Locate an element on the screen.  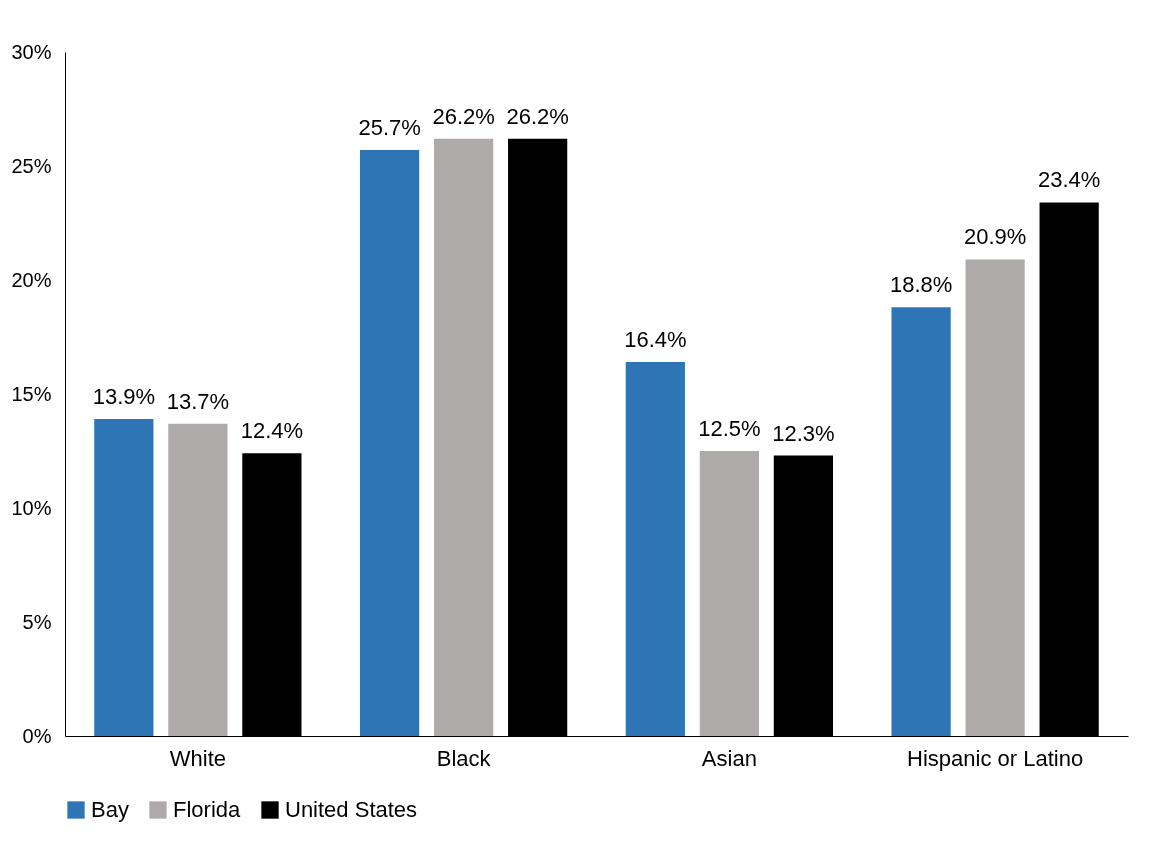
y-tick-label: 15% is located at coordinates (31, 393).